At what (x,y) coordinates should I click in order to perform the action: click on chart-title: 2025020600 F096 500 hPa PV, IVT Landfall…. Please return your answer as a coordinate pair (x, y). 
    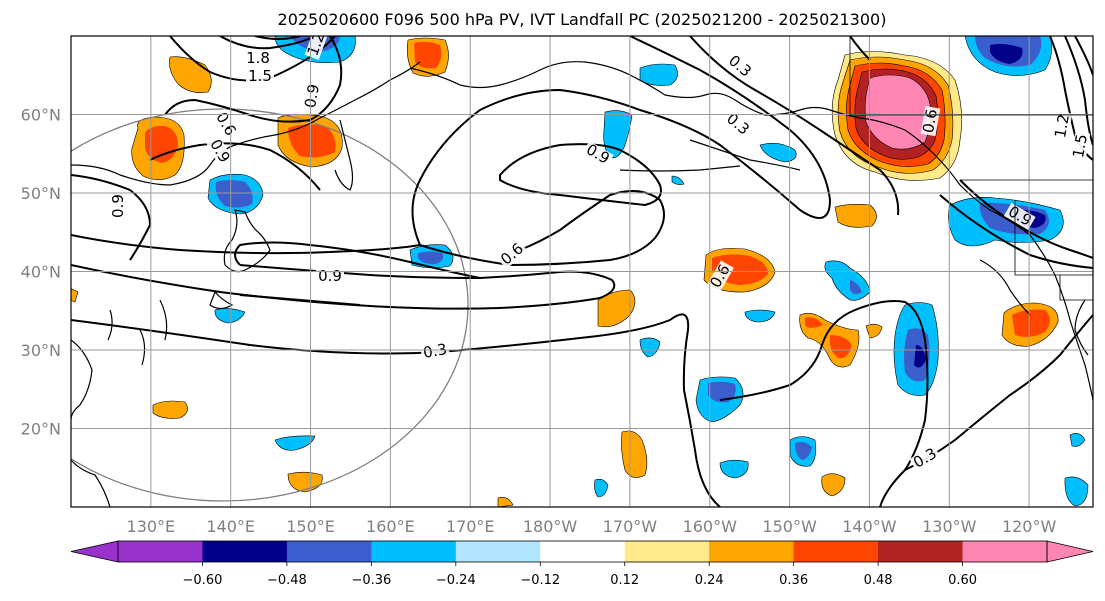
    Looking at the image, I should click on (582, 19).